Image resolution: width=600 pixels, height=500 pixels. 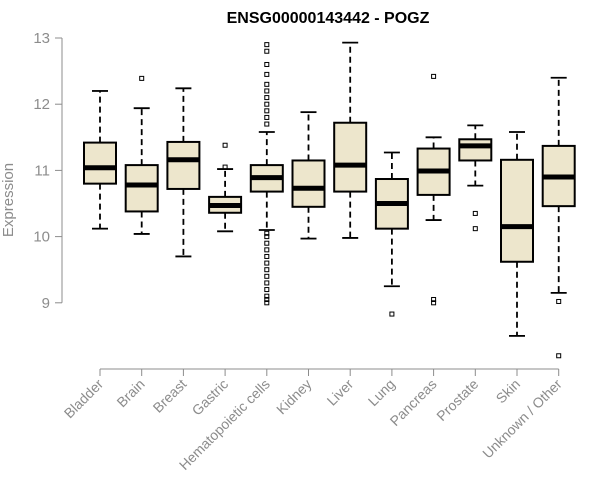 What do you see at coordinates (41, 237) in the screenshot?
I see `y-tick-label: 10` at bounding box center [41, 237].